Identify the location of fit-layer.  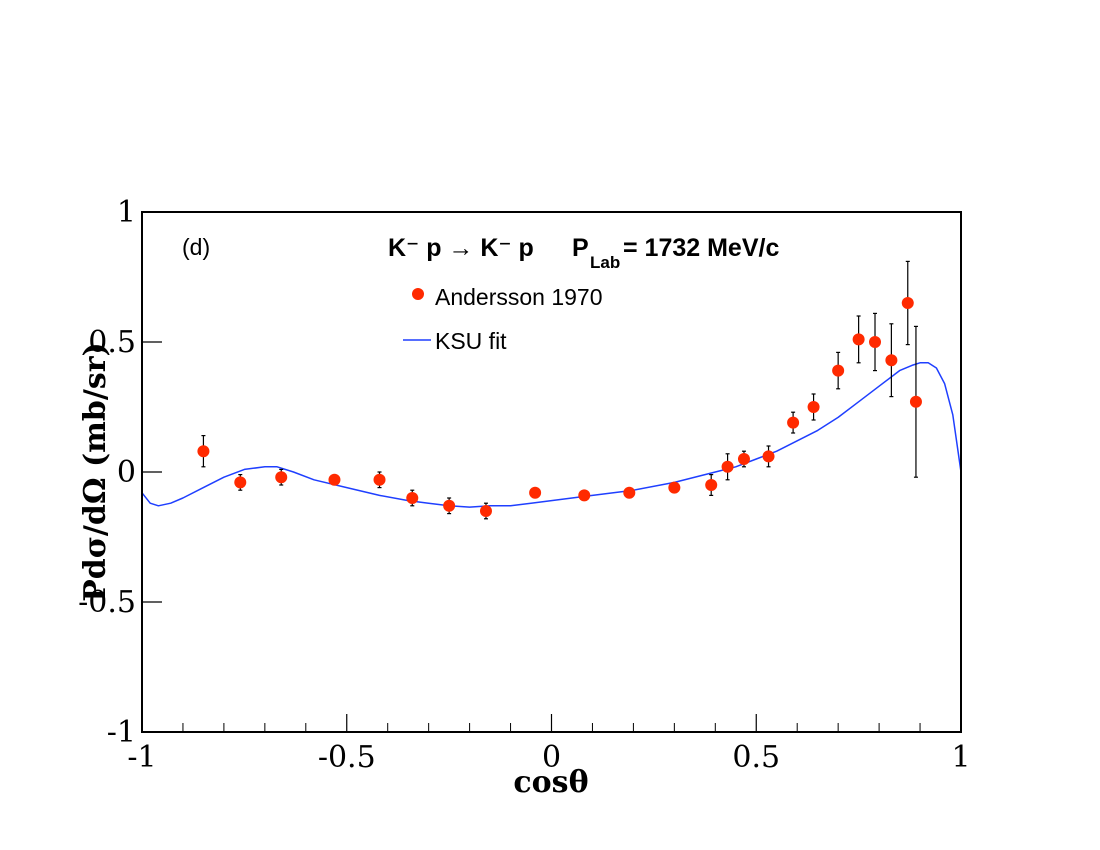
(551, 435).